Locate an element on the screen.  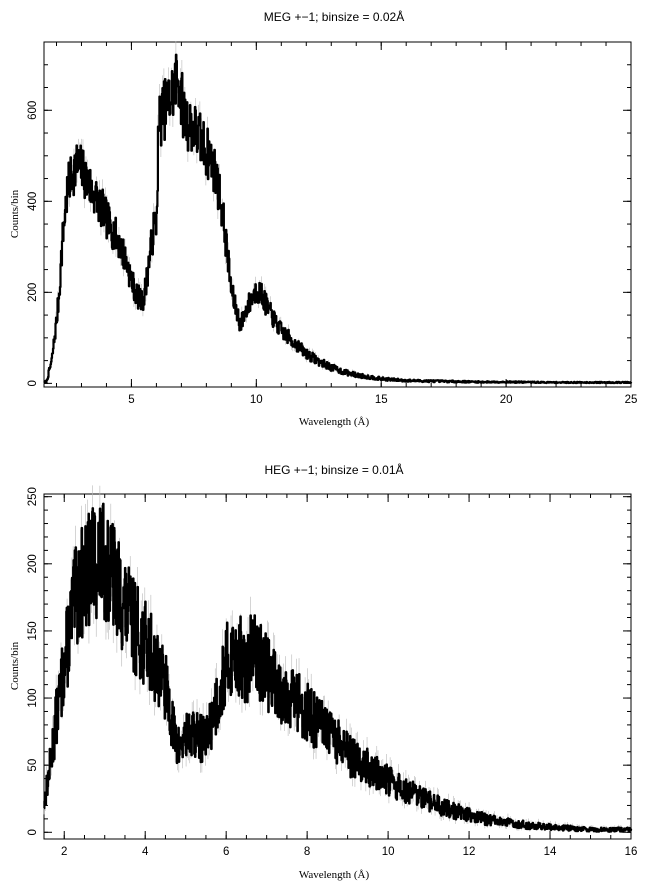
meg-x-tick-label: 10 is located at coordinates (256, 400).